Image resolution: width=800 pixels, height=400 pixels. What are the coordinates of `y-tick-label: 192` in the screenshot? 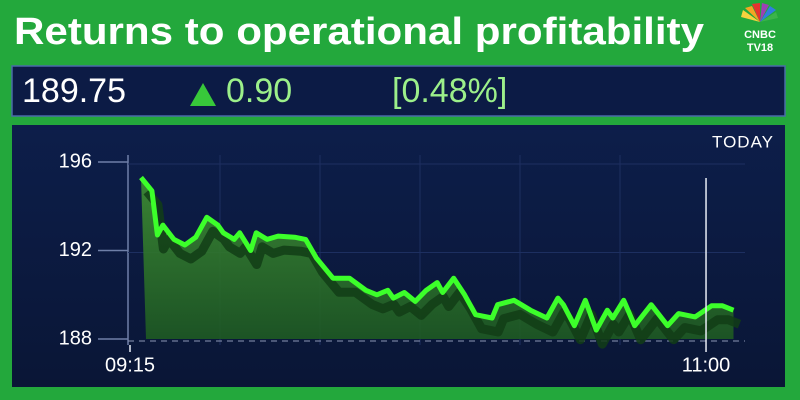 It's located at (75, 250).